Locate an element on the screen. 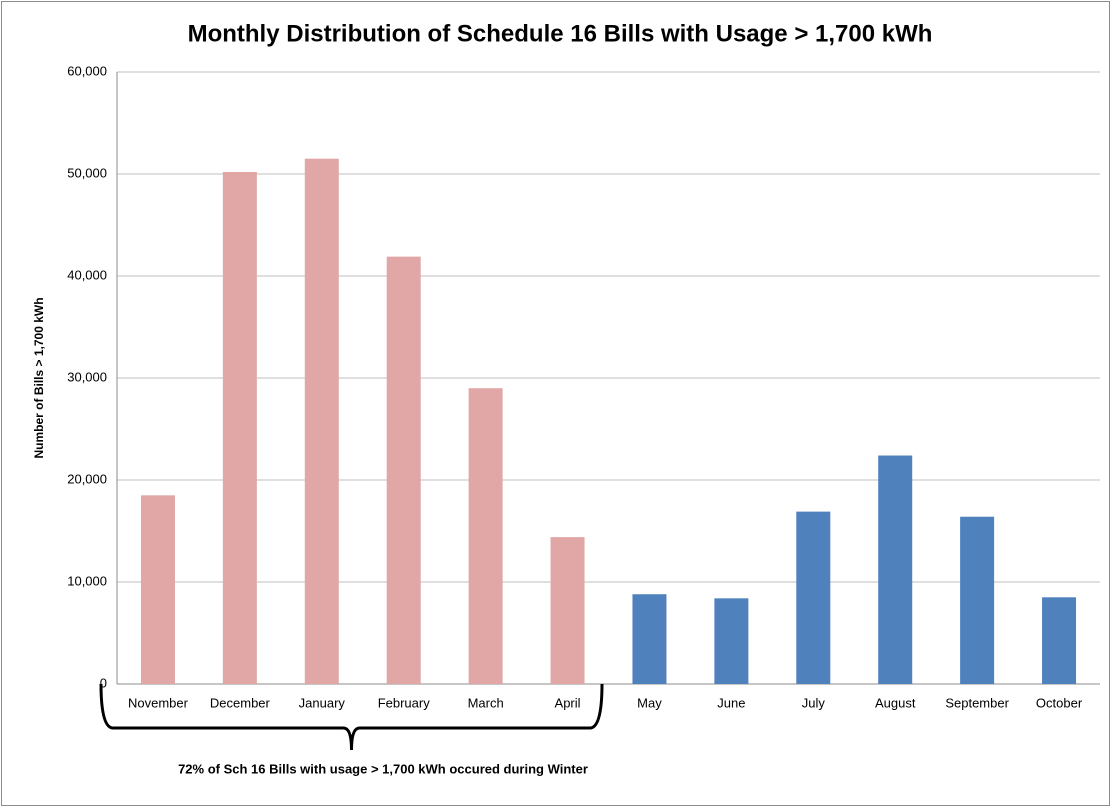 The height and width of the screenshot is (808, 1112). y-tick-label: 0 is located at coordinates (103, 682).